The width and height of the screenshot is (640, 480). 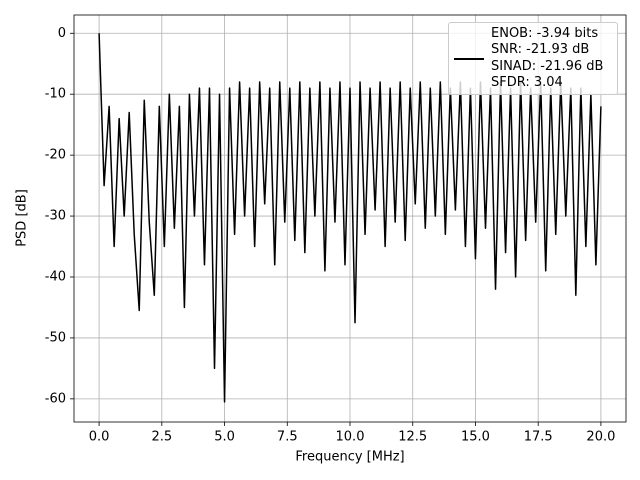 What do you see at coordinates (287, 437) in the screenshot?
I see `x-tick-label: 7.5` at bounding box center [287, 437].